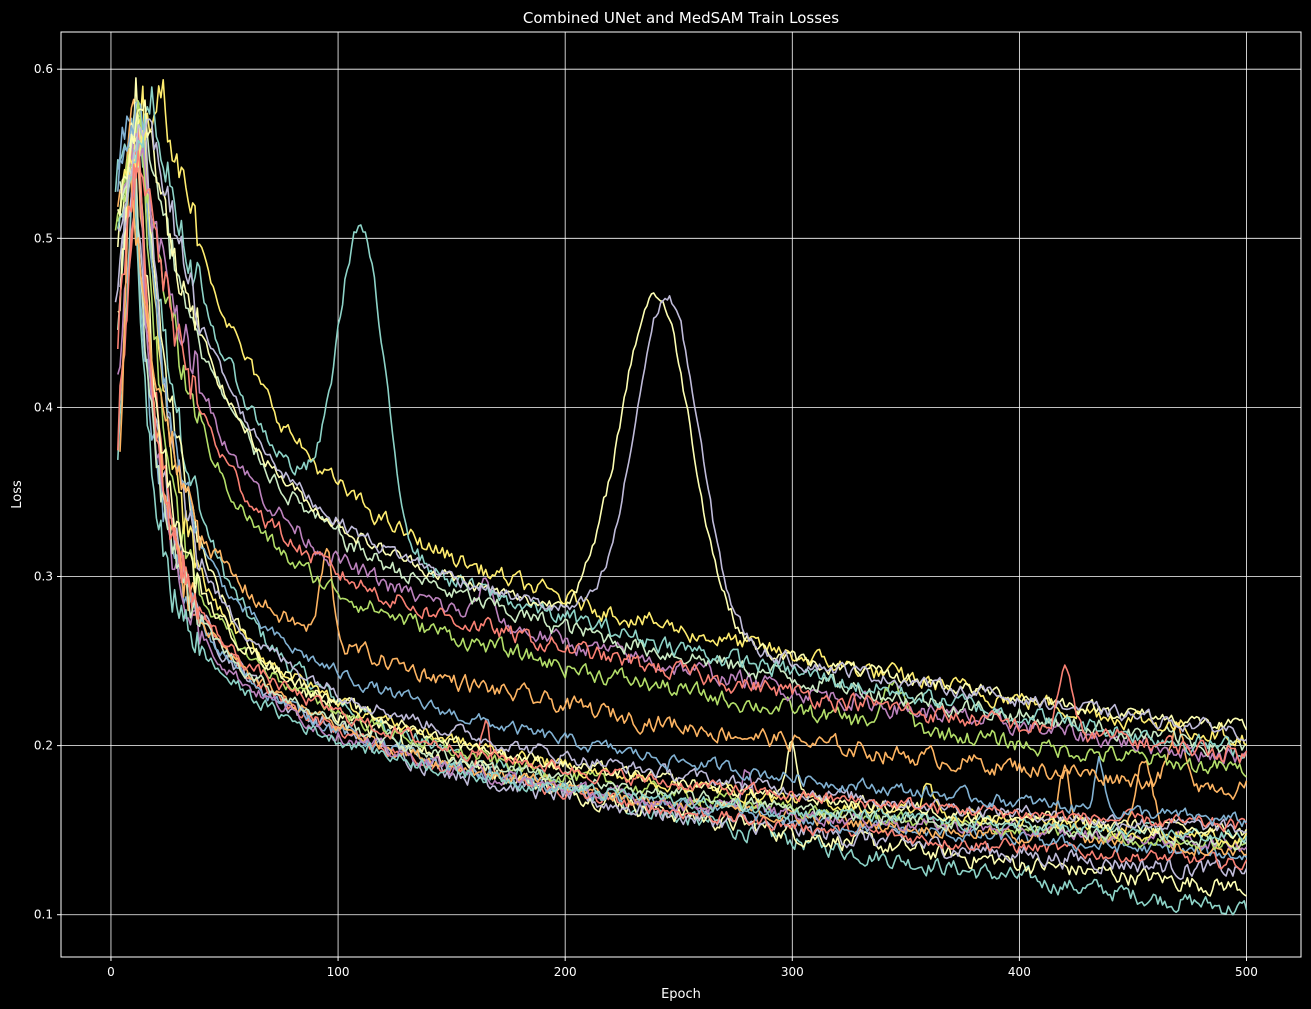 The height and width of the screenshot is (1009, 1311). What do you see at coordinates (17, 494) in the screenshot?
I see `y-axis-label: Loss` at bounding box center [17, 494].